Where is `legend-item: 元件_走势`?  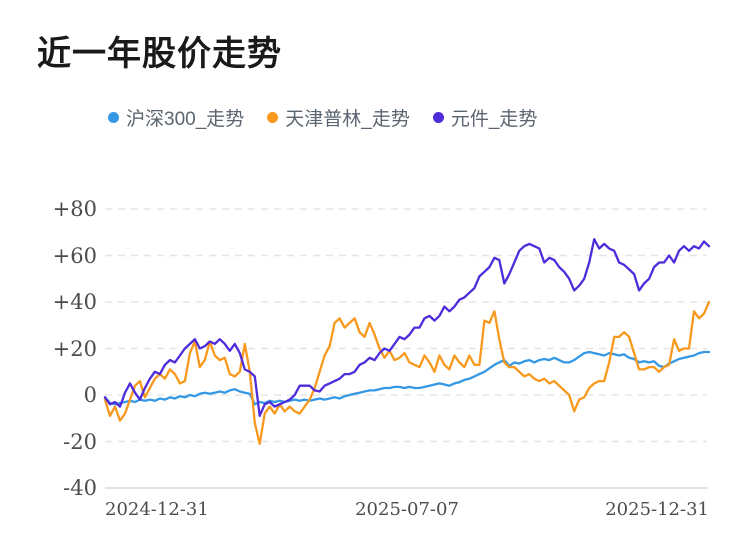 legend-item: 元件_走势 is located at coordinates (485, 117).